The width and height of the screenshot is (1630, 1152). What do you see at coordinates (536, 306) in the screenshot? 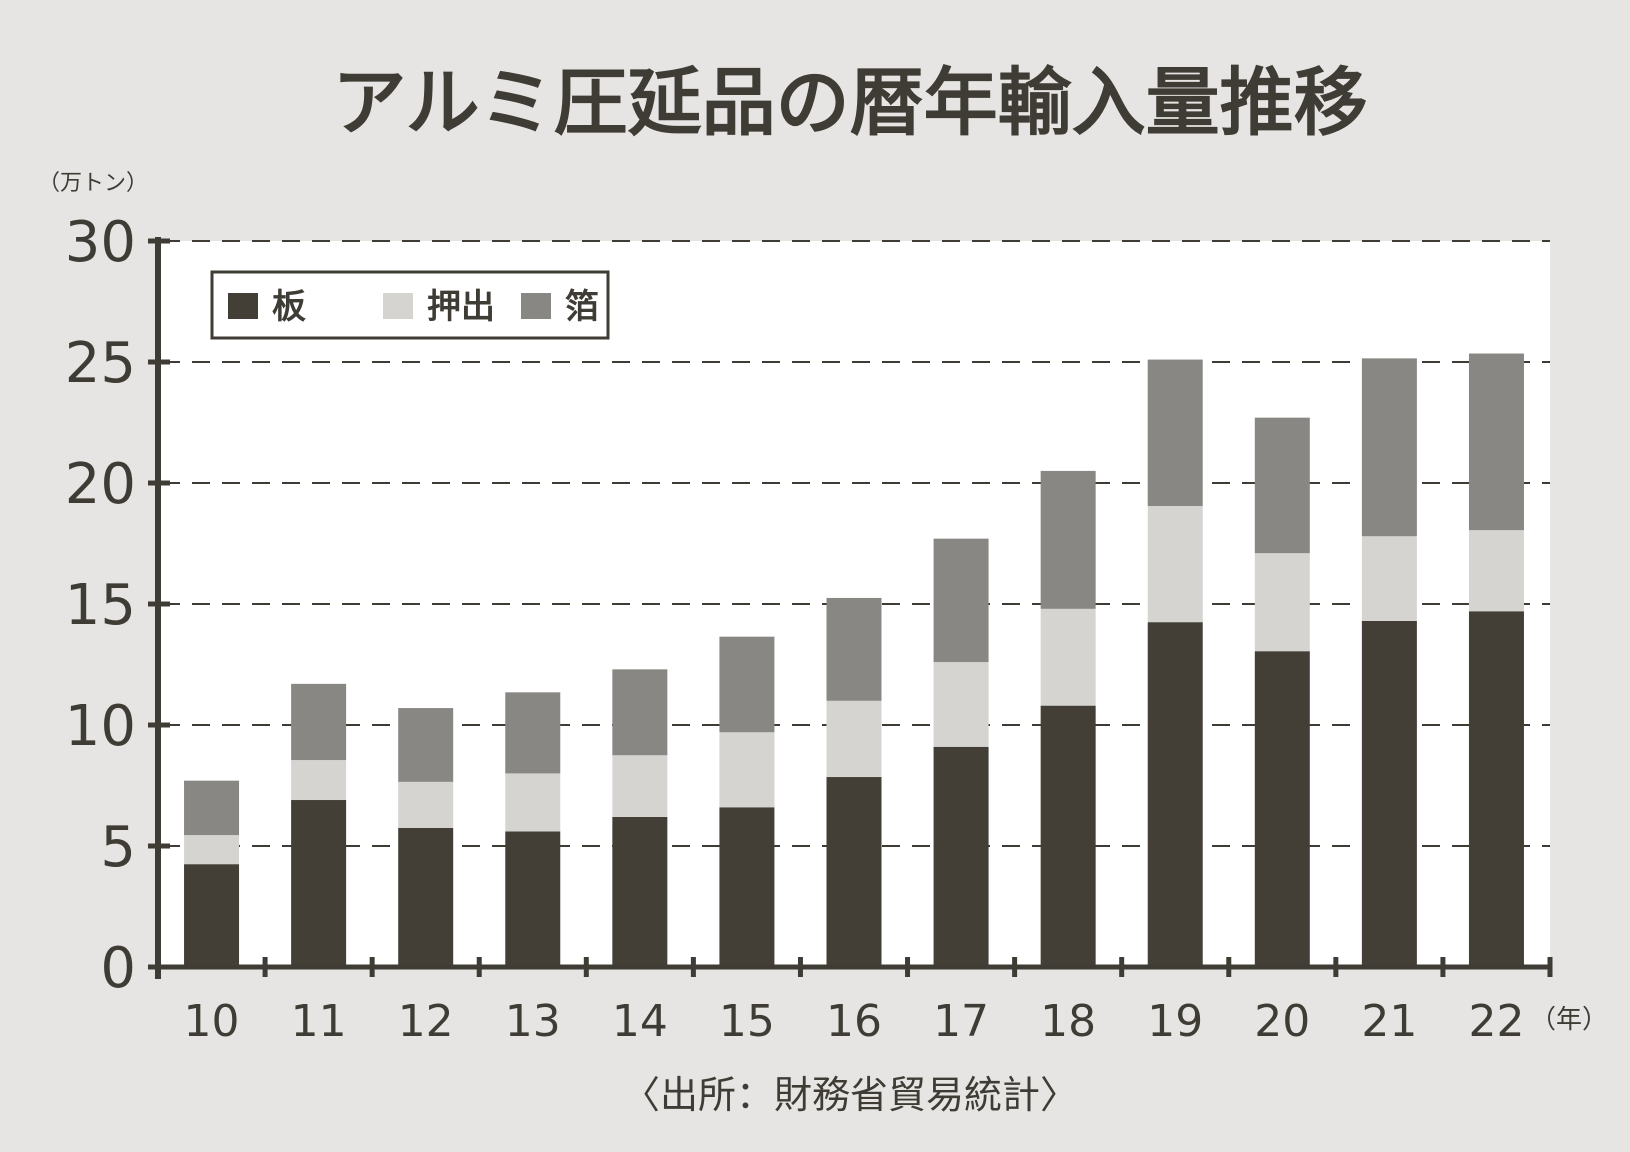
I see `legend-swatch-箔` at bounding box center [536, 306].